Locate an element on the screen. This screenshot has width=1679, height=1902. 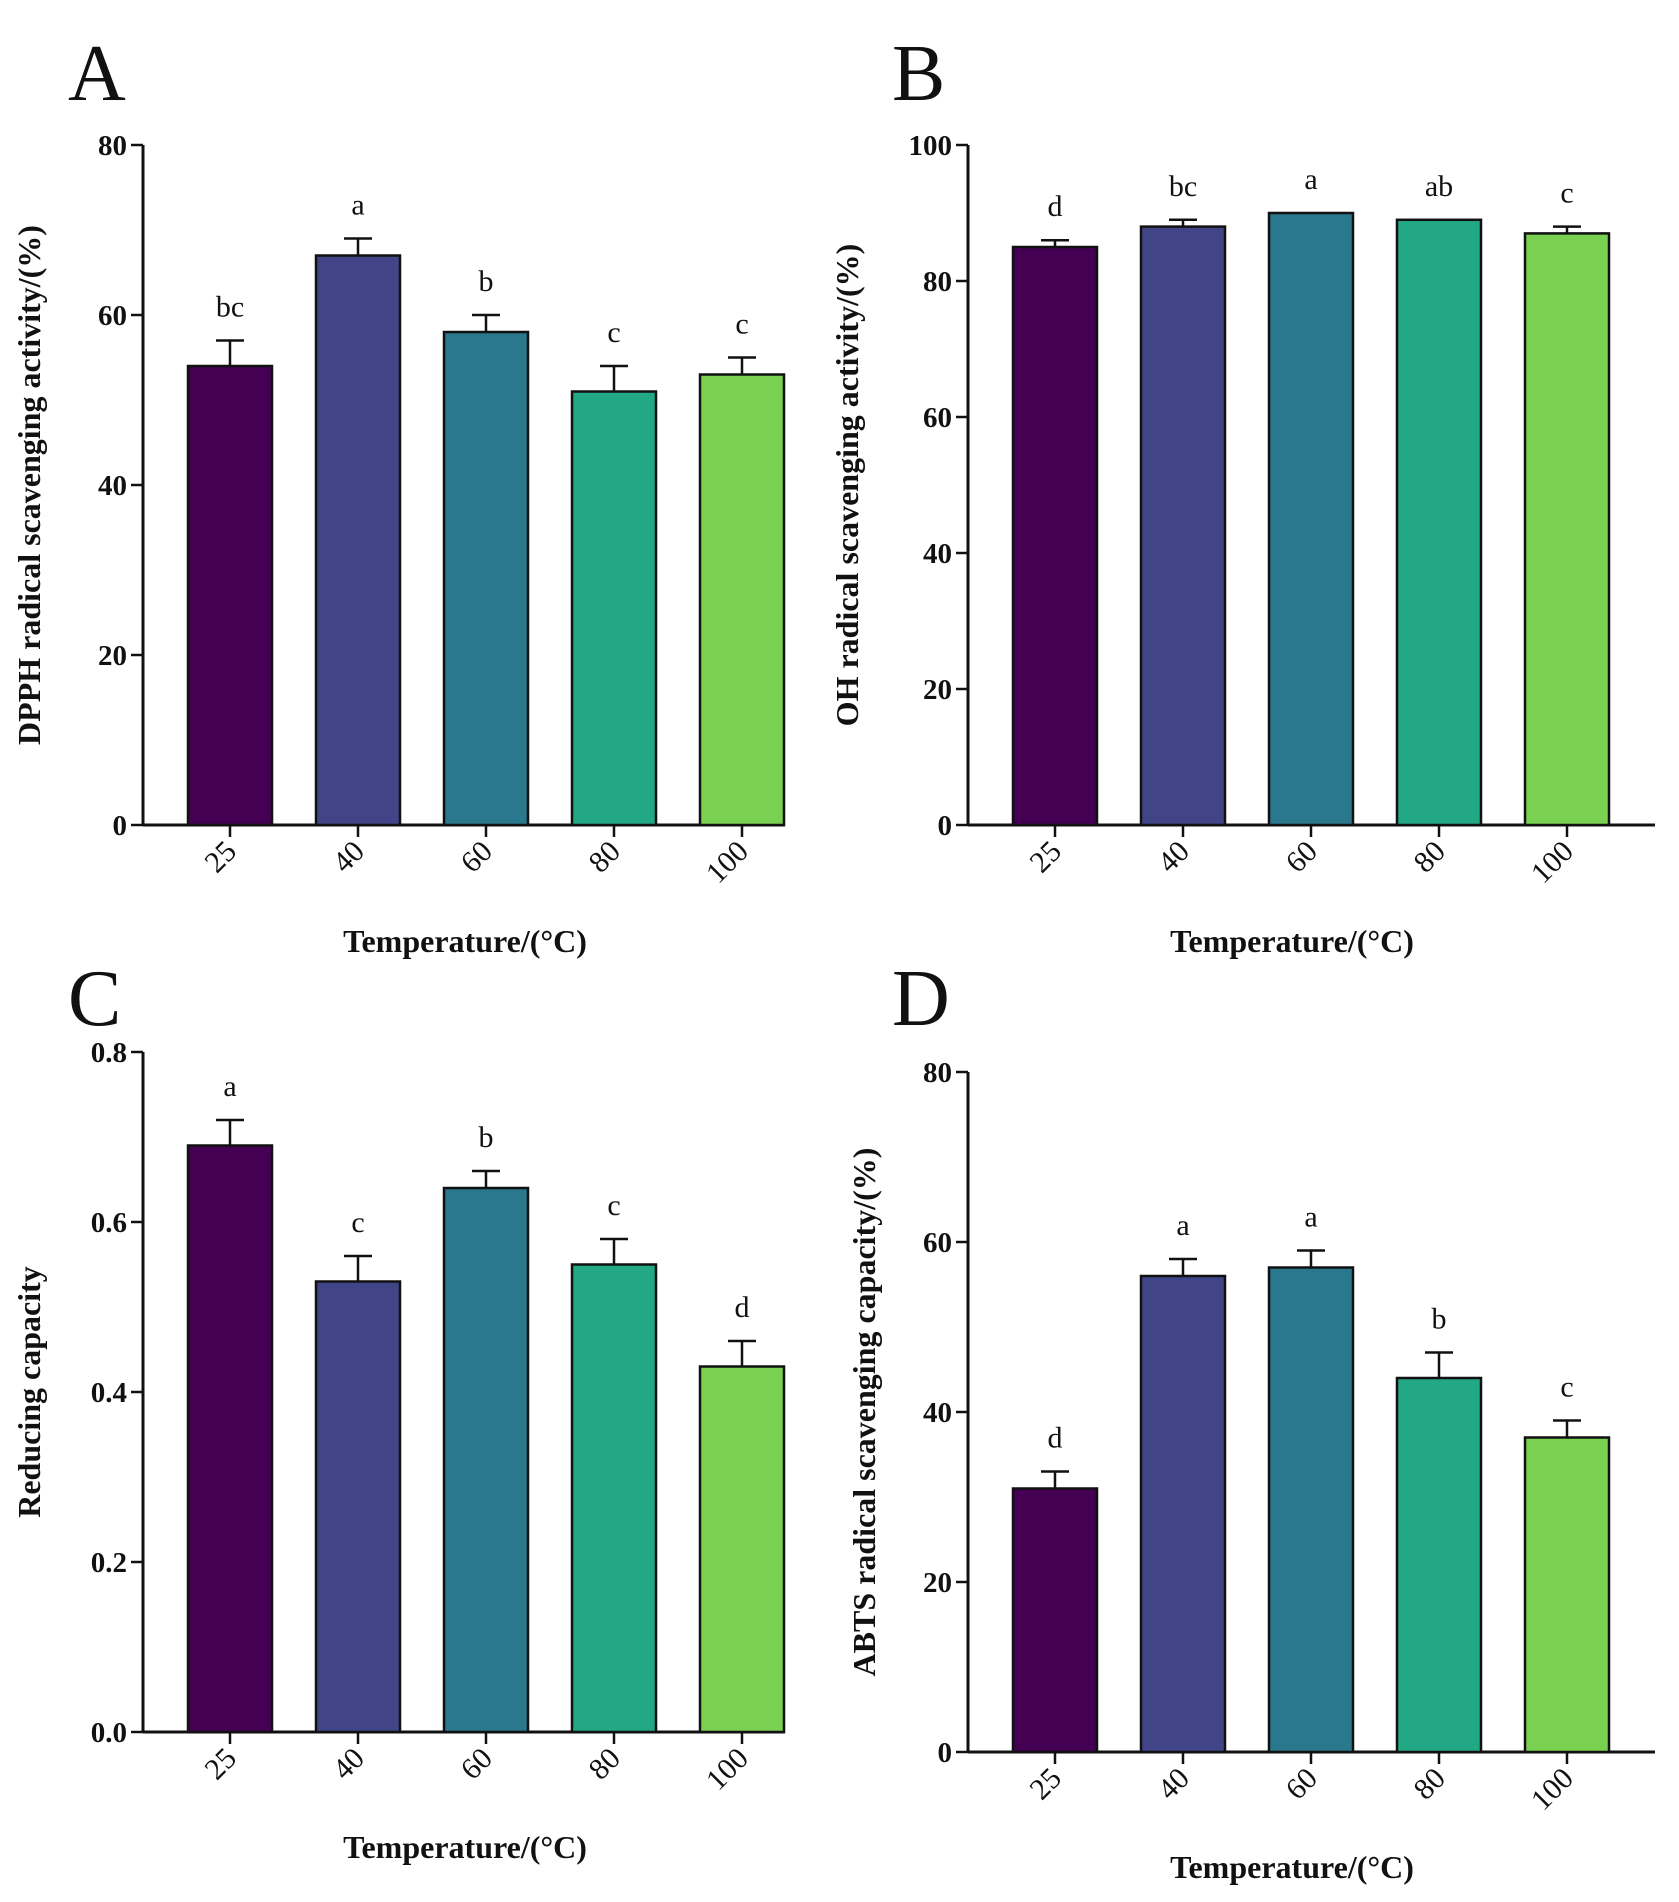
y-tick-label: 100 is located at coordinates (931, 146).